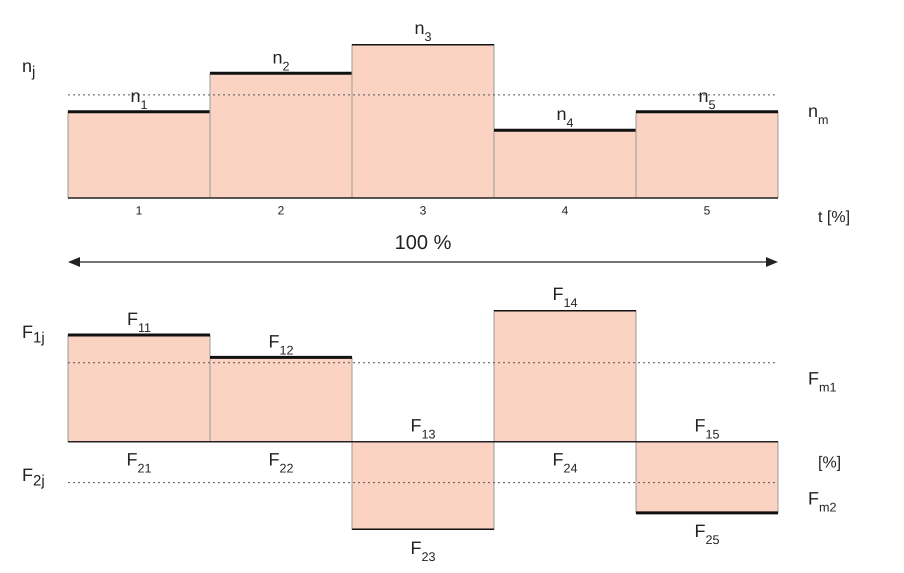  Describe the element at coordinates (29, 68) in the screenshot. I see `y-axis-title: n$_{j}$` at that location.